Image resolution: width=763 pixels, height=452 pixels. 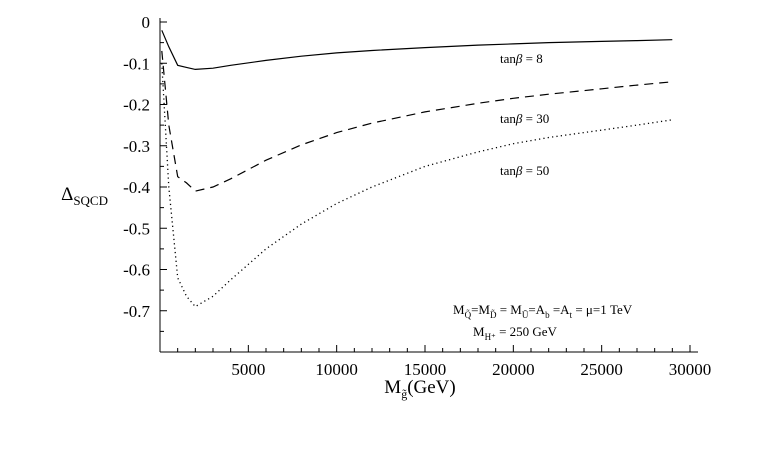 I want to click on series-labels: tanβ = 8 tanβ = 30 tanβ = 50, so click(x=524, y=114).